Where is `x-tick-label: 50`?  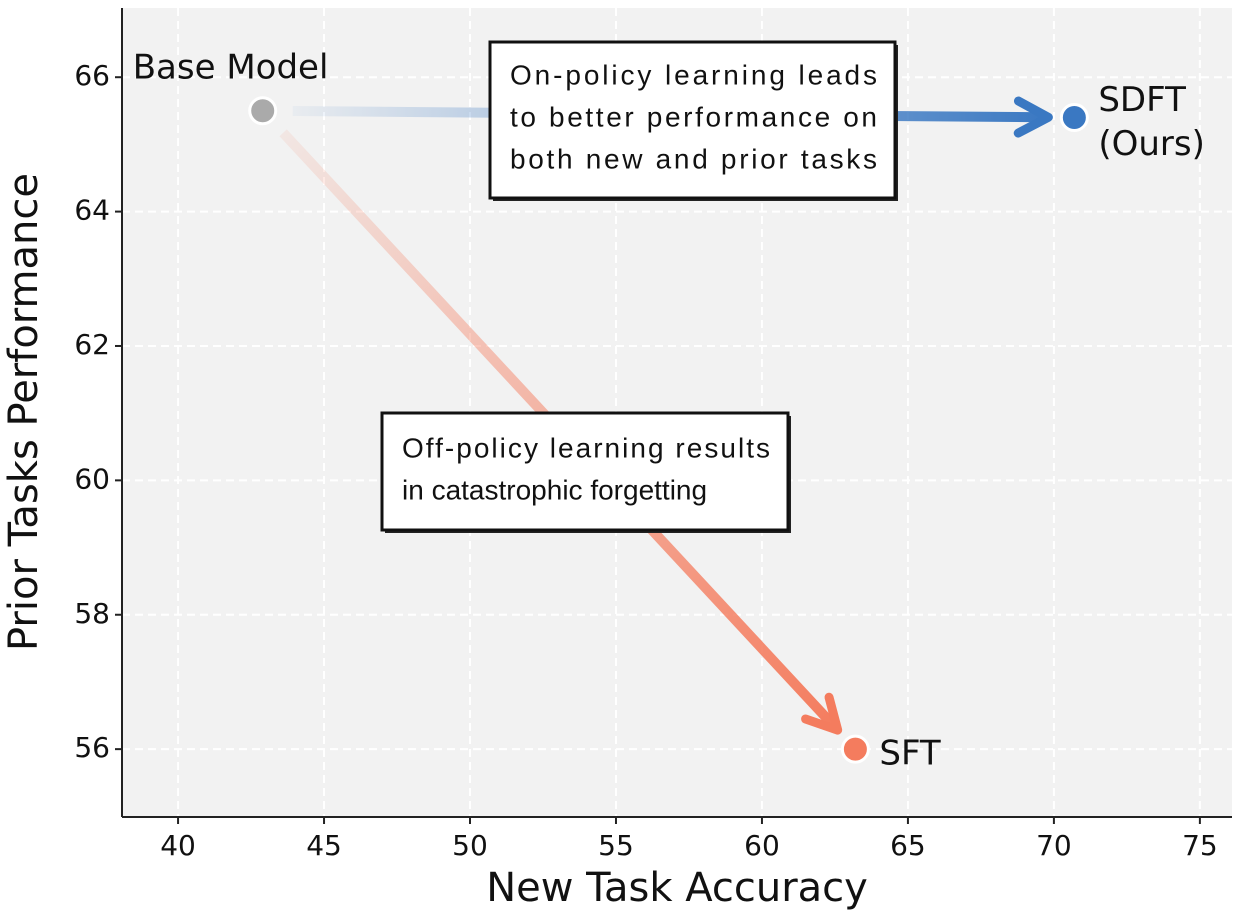 x-tick-label: 50 is located at coordinates (470, 845).